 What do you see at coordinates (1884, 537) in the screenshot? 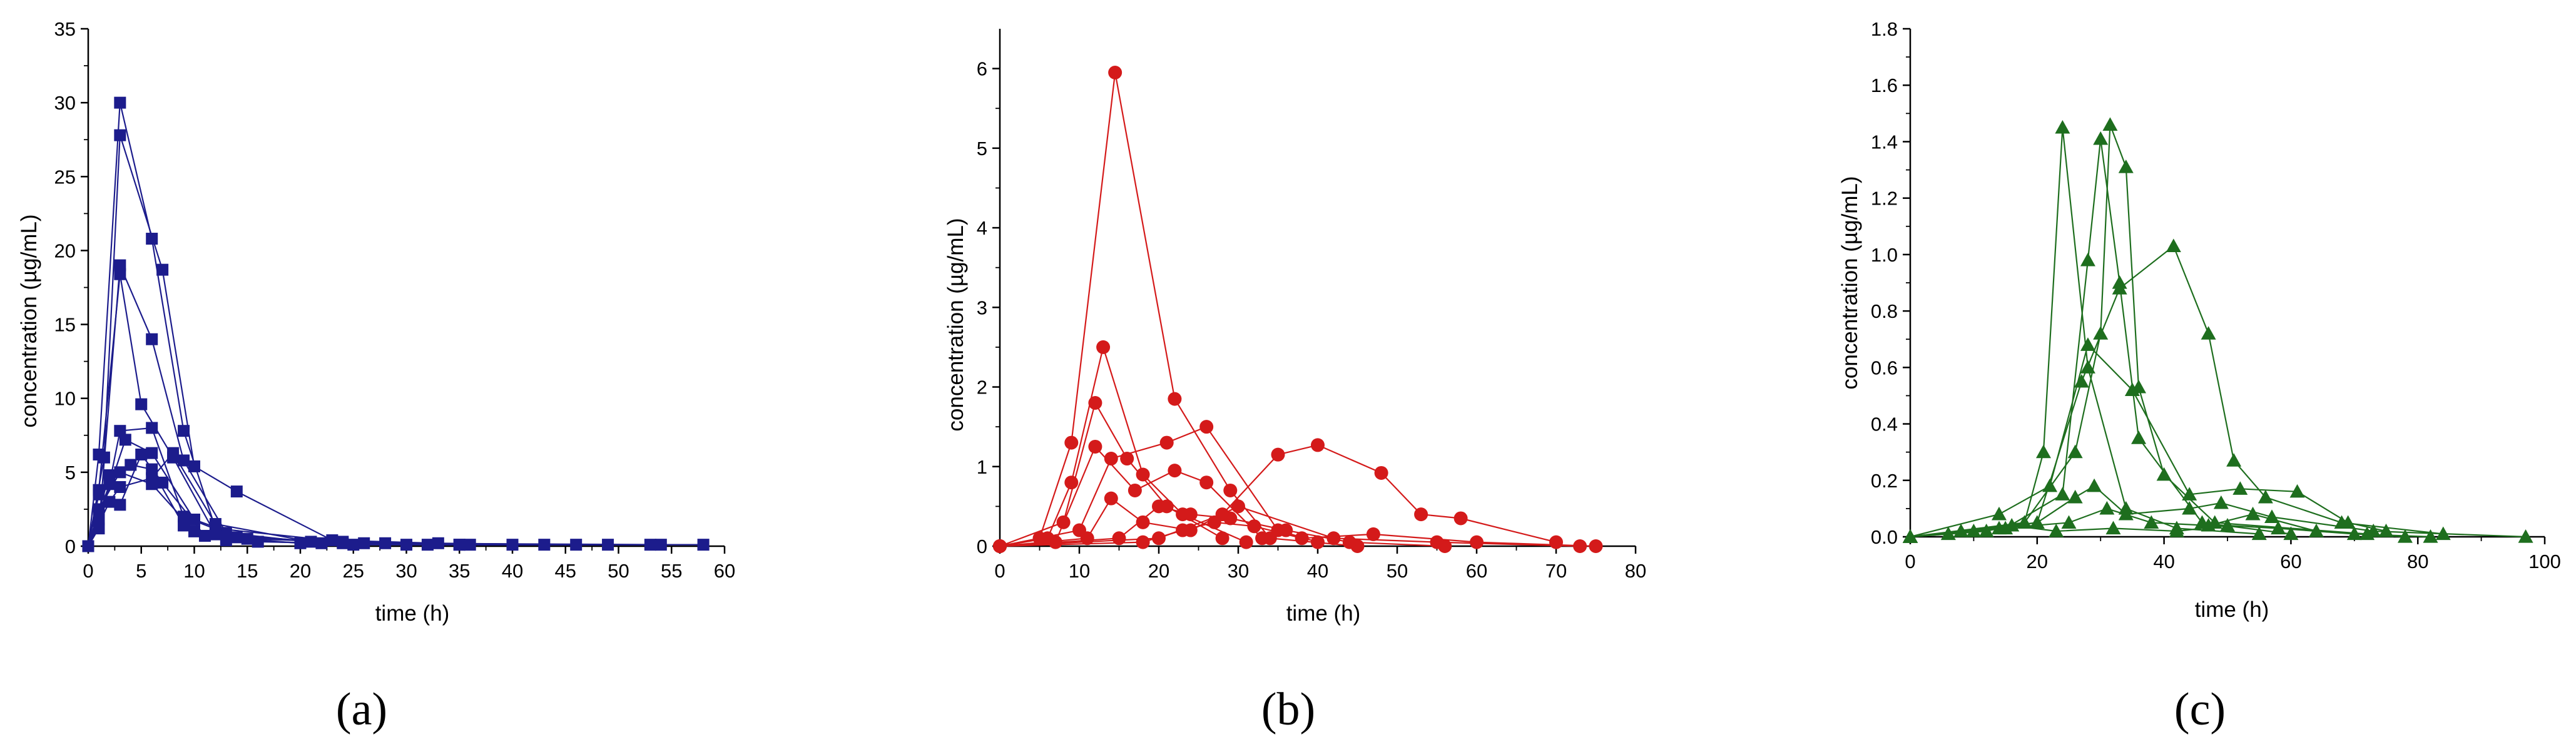
I see `panel-c-y-tick-label: 0.0` at bounding box center [1884, 537].